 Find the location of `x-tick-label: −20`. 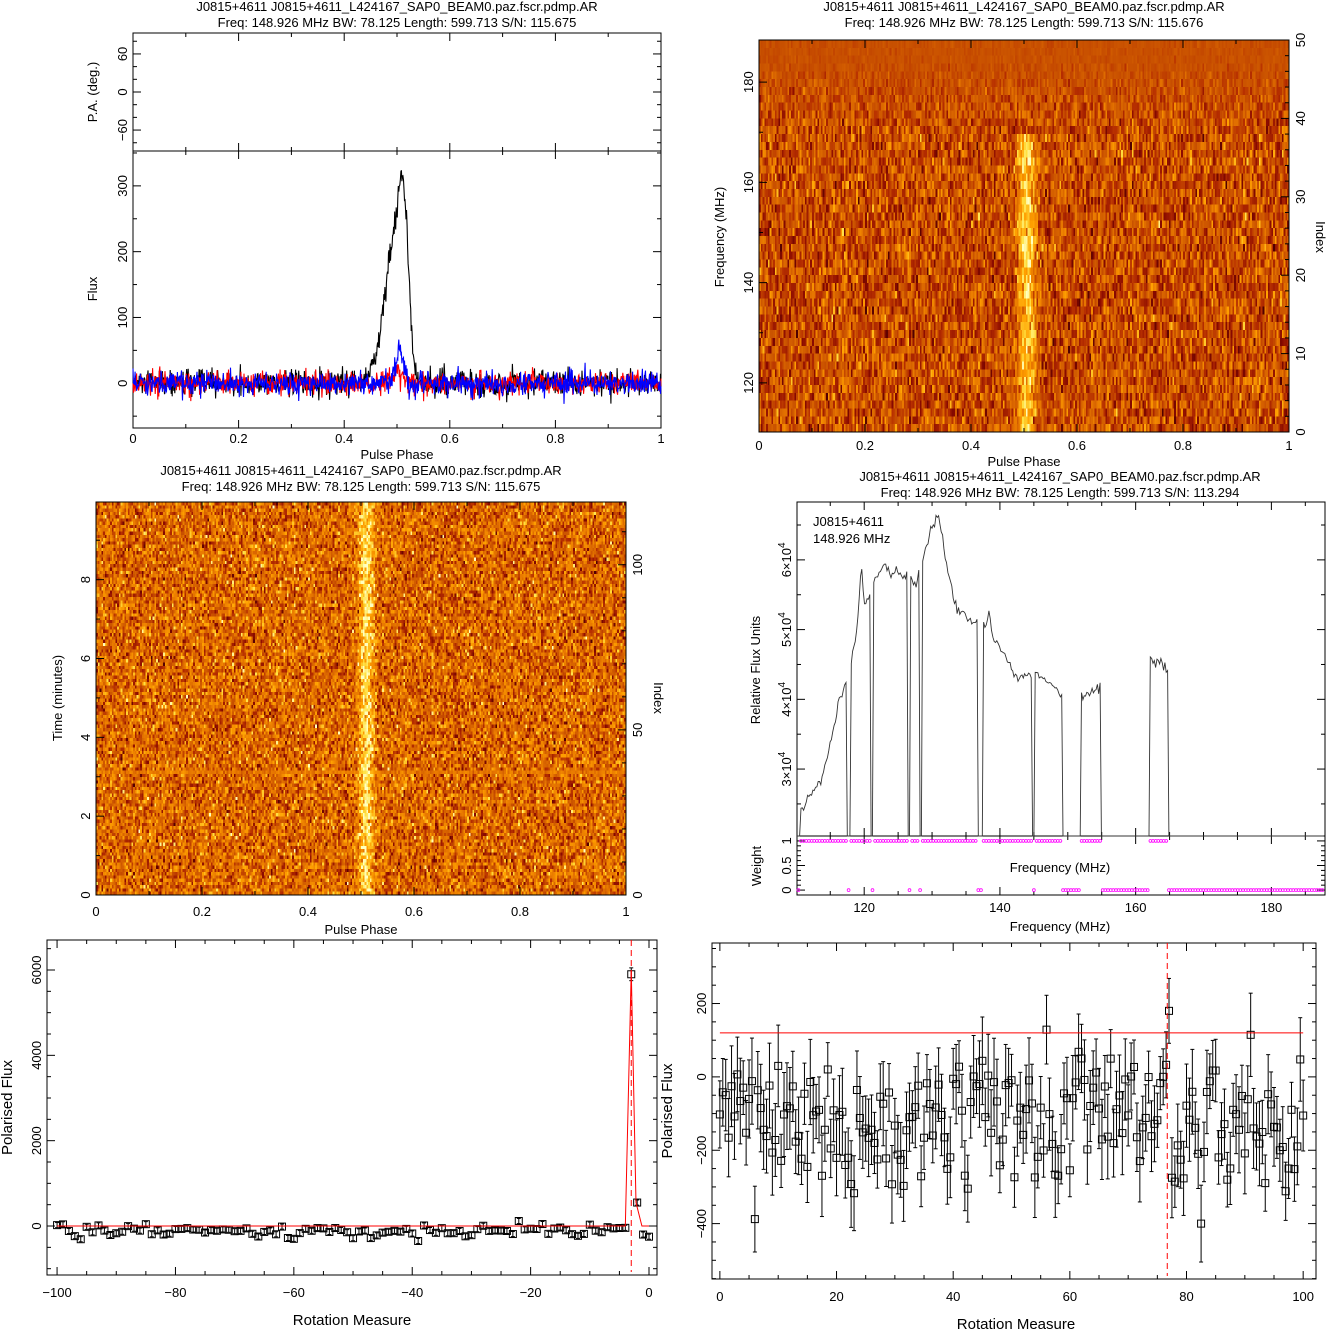

x-tick-label: −20 is located at coordinates (531, 1292).